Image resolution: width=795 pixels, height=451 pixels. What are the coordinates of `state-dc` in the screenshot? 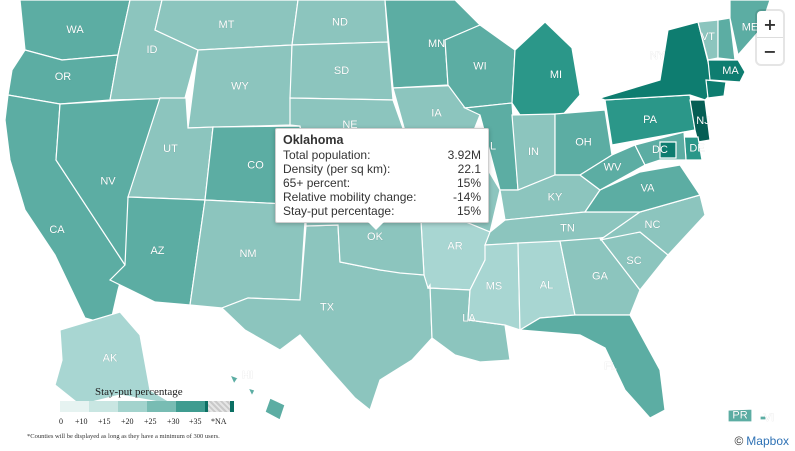 It's located at (668, 150).